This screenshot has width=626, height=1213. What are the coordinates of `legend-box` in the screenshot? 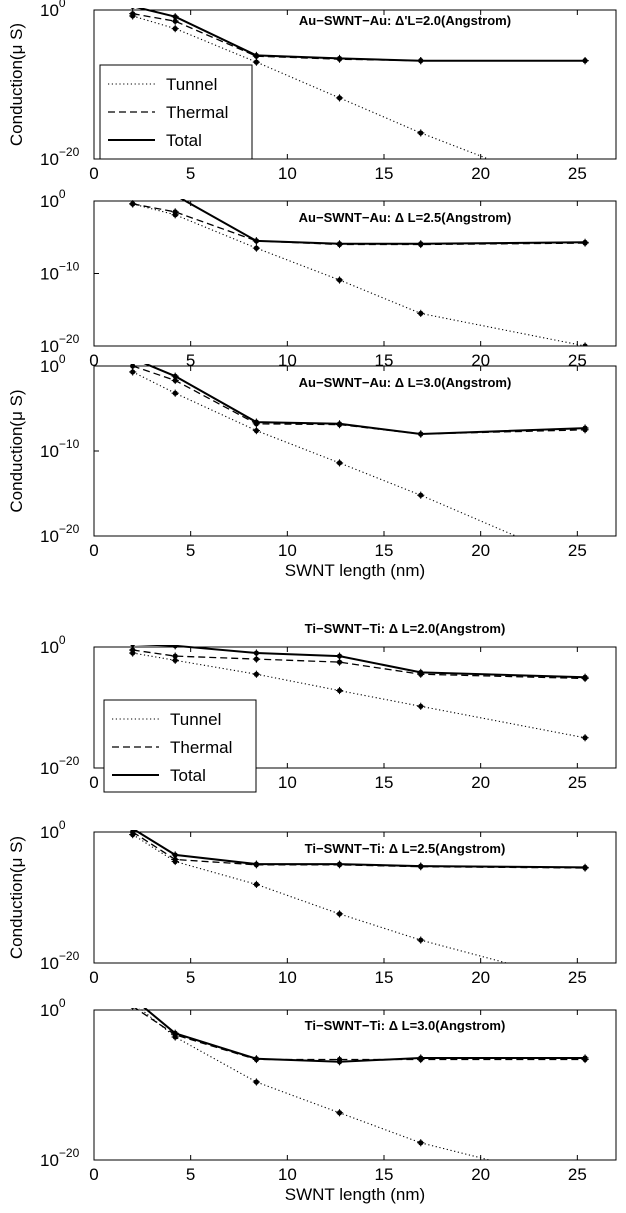 It's located at (180, 746).